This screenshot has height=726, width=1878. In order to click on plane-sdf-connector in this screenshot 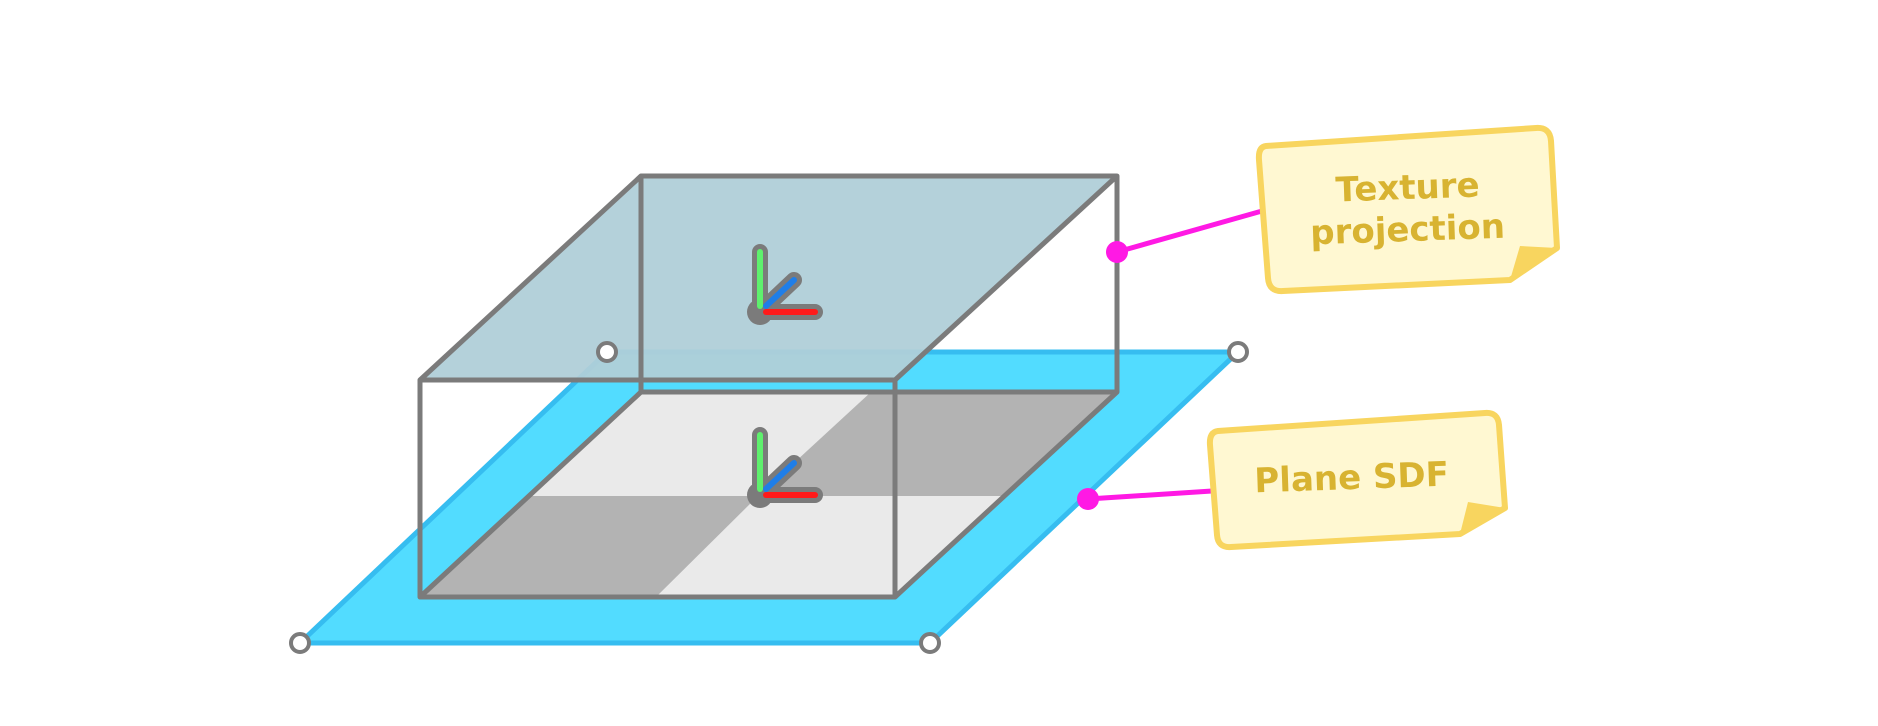, I will do `click(1145, 499)`.